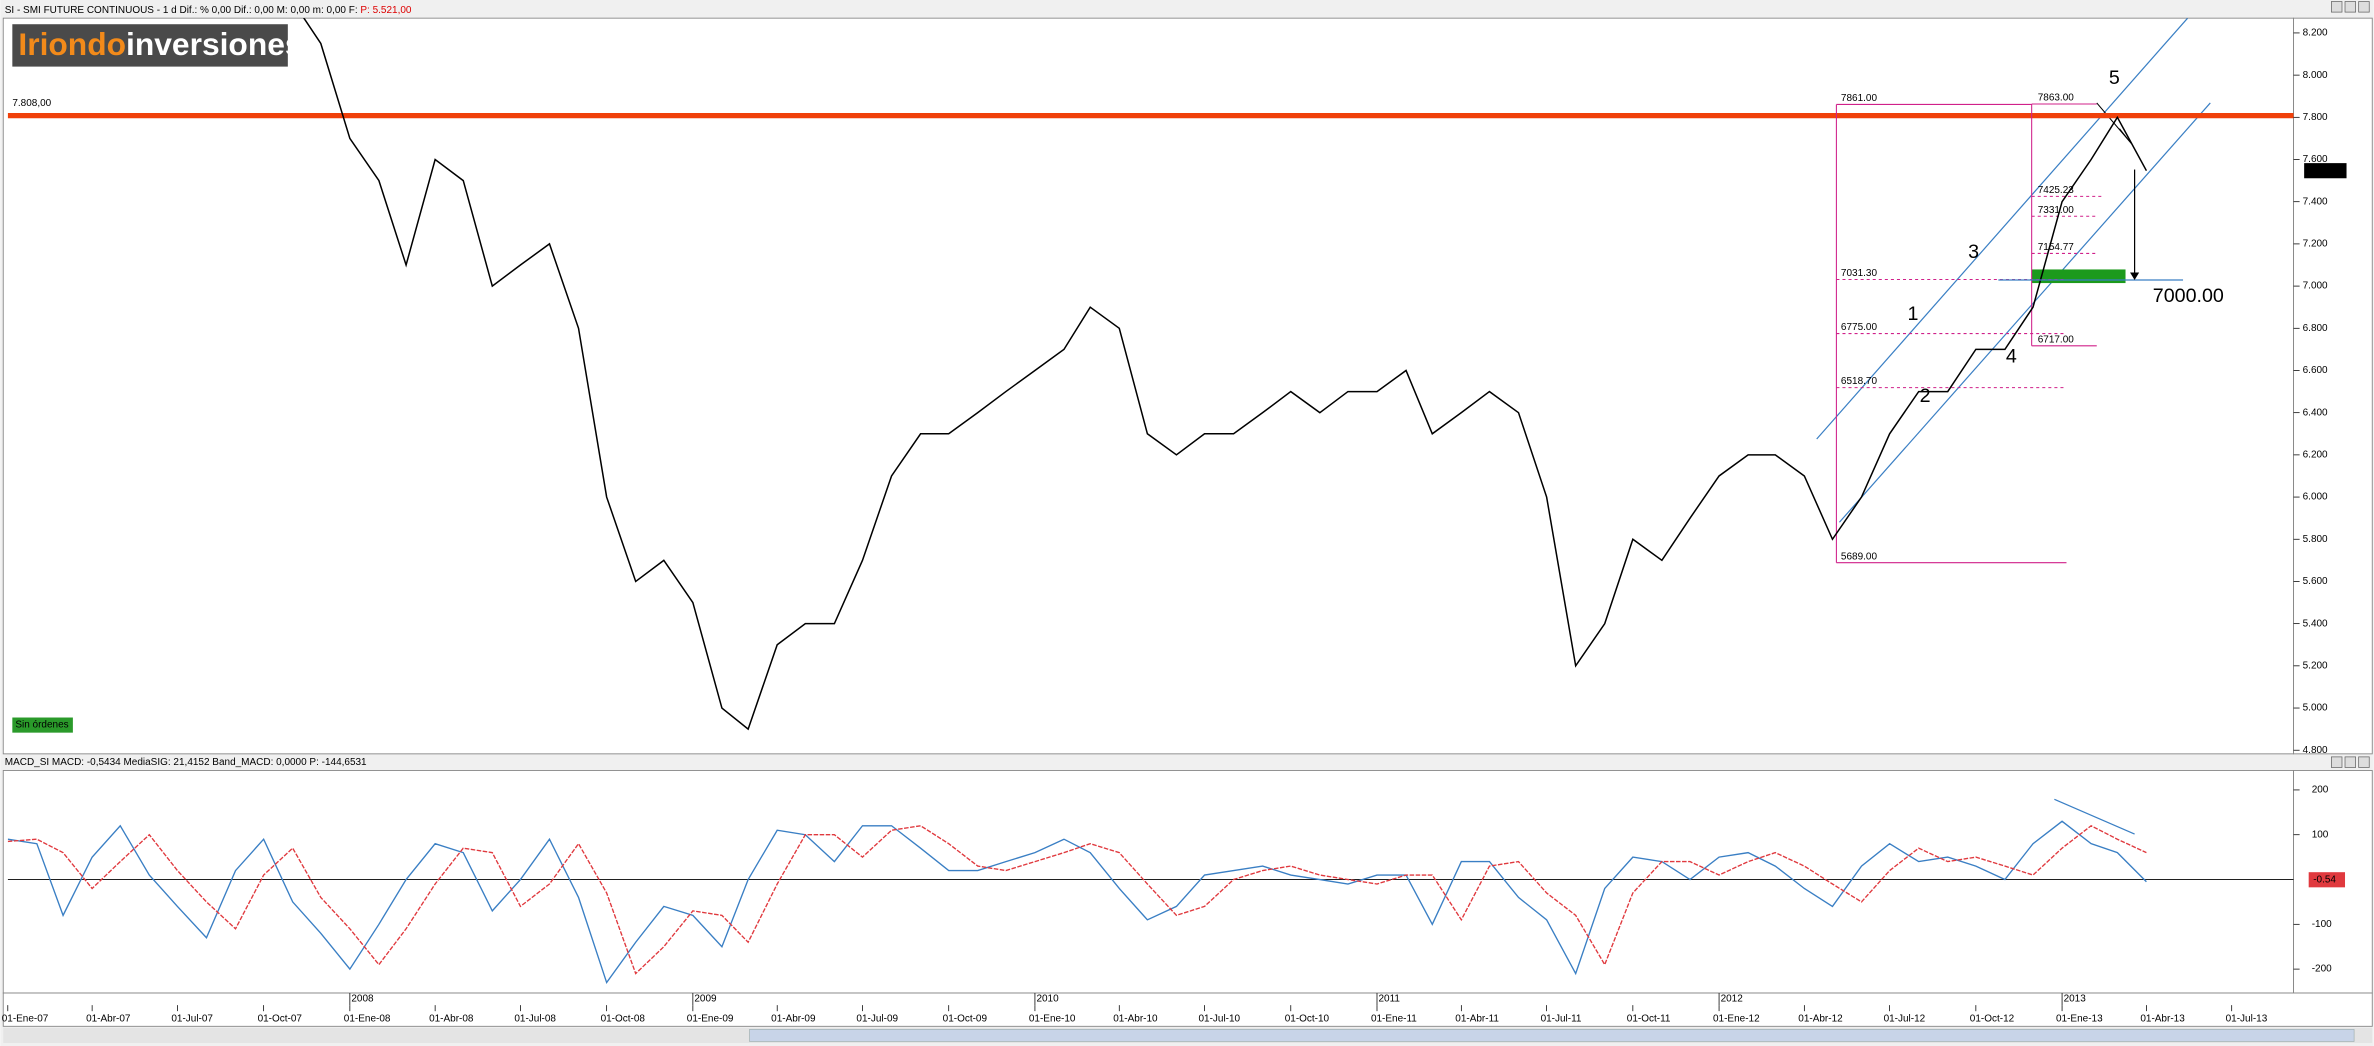 This screenshot has height=1046, width=2374. Describe the element at coordinates (2056, 190) in the screenshot. I see `fib-label: 7425.23` at that location.